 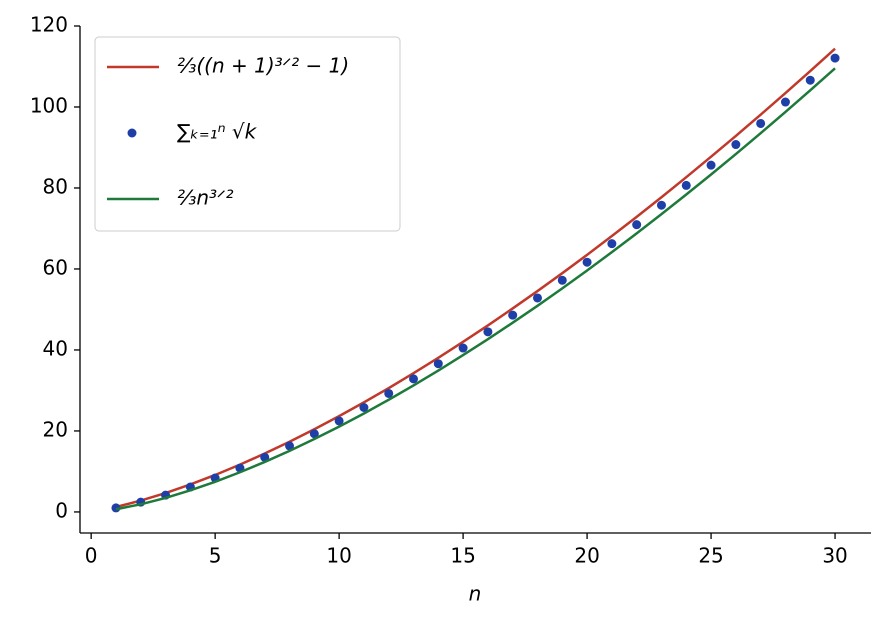 What do you see at coordinates (61, 510) in the screenshot?
I see `y-tick-label: 0` at bounding box center [61, 510].